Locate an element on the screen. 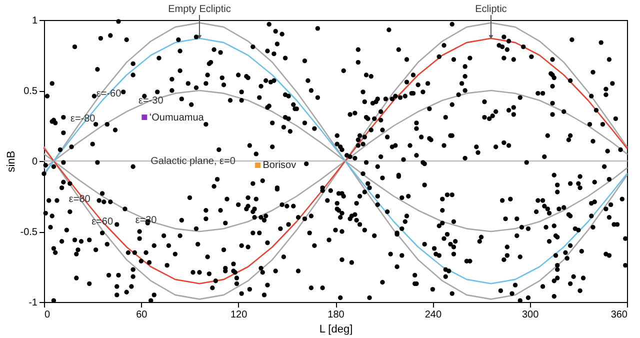 The width and height of the screenshot is (640, 338). y-tick-label: -0.5 is located at coordinates (29, 232).